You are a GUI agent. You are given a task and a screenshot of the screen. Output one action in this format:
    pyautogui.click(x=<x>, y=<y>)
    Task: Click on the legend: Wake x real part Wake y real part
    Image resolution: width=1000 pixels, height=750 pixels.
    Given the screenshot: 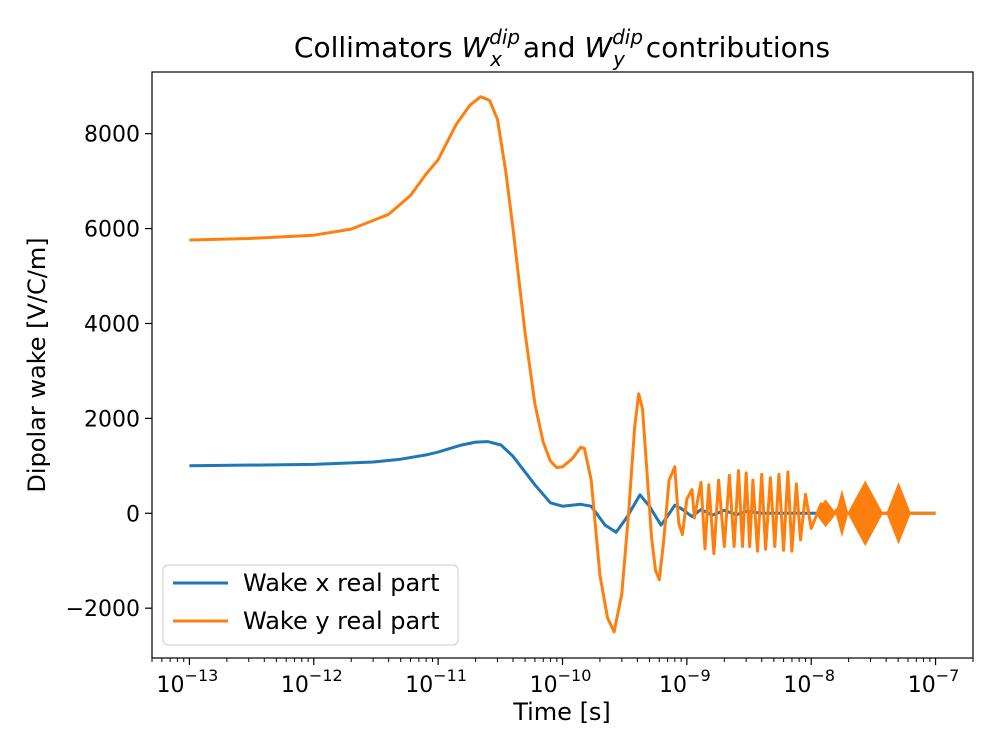 What is the action you would take?
    pyautogui.click(x=310, y=605)
    